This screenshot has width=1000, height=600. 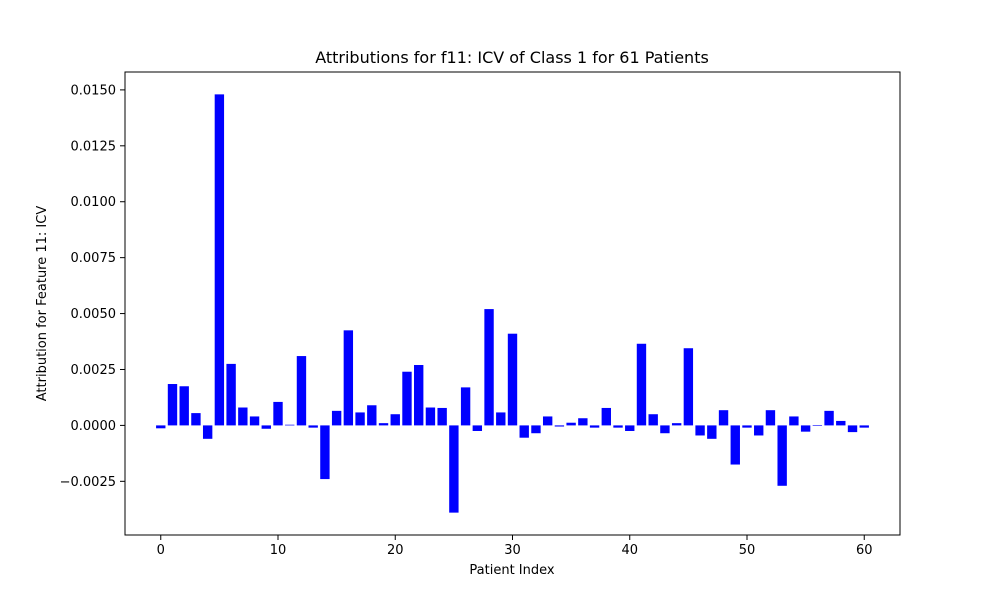 I want to click on x-ticks: 0 10 20 30 40 50 60, so click(x=515, y=546).